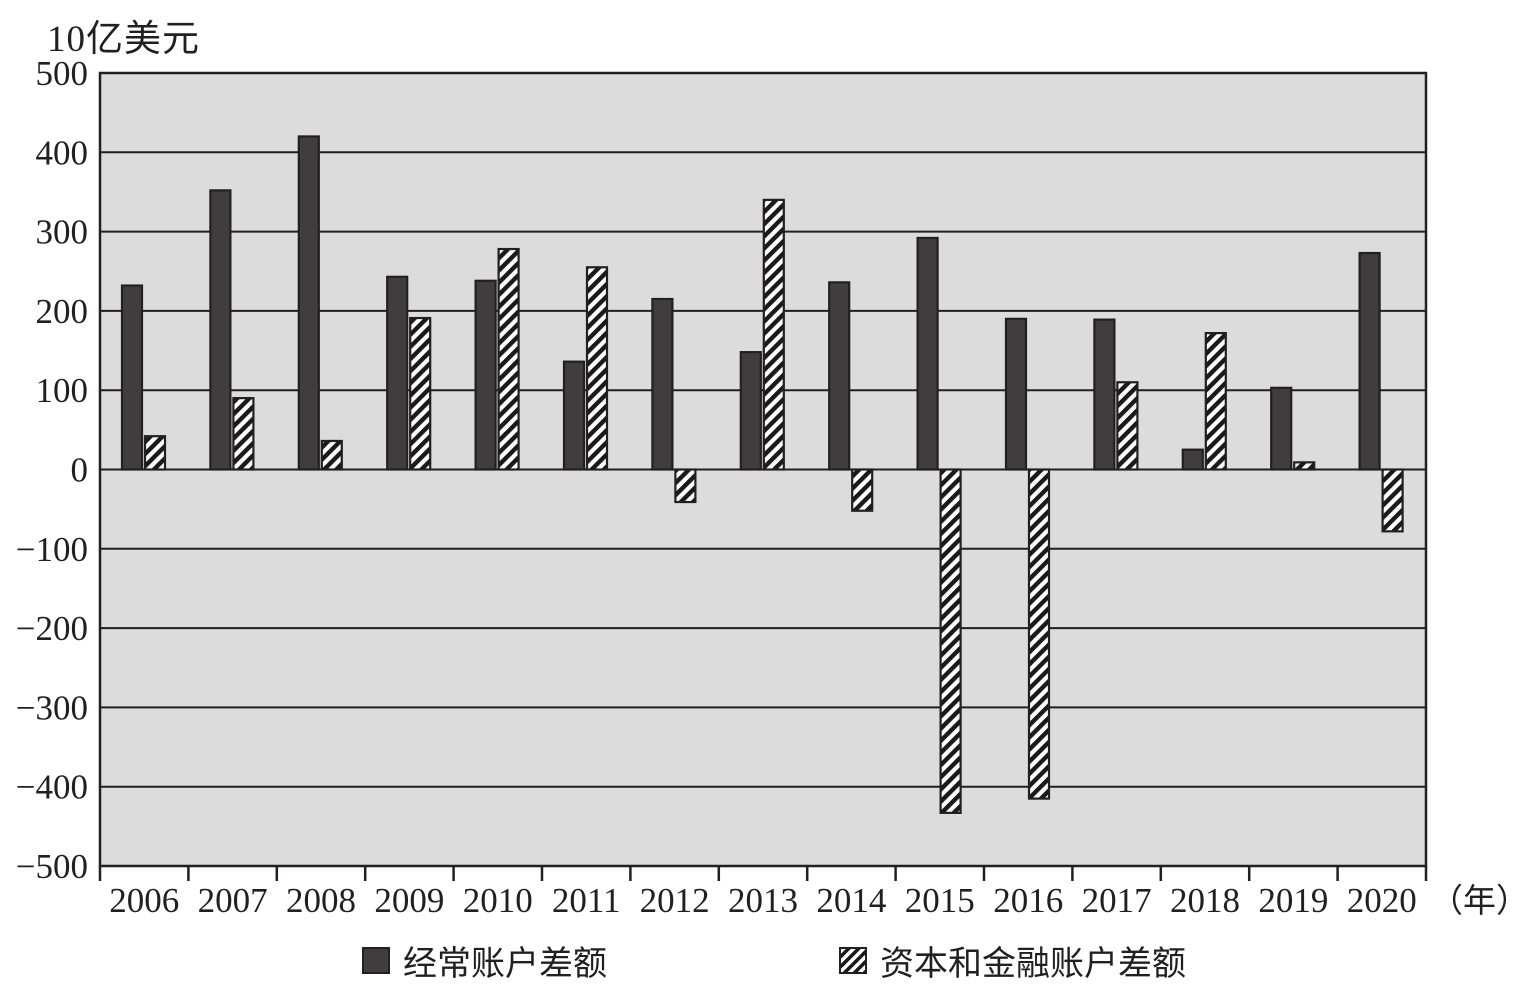 Image resolution: width=1516 pixels, height=997 pixels. Describe the element at coordinates (1473, 901) in the screenshot. I see `x-axis-unit-label: （年）` at that location.